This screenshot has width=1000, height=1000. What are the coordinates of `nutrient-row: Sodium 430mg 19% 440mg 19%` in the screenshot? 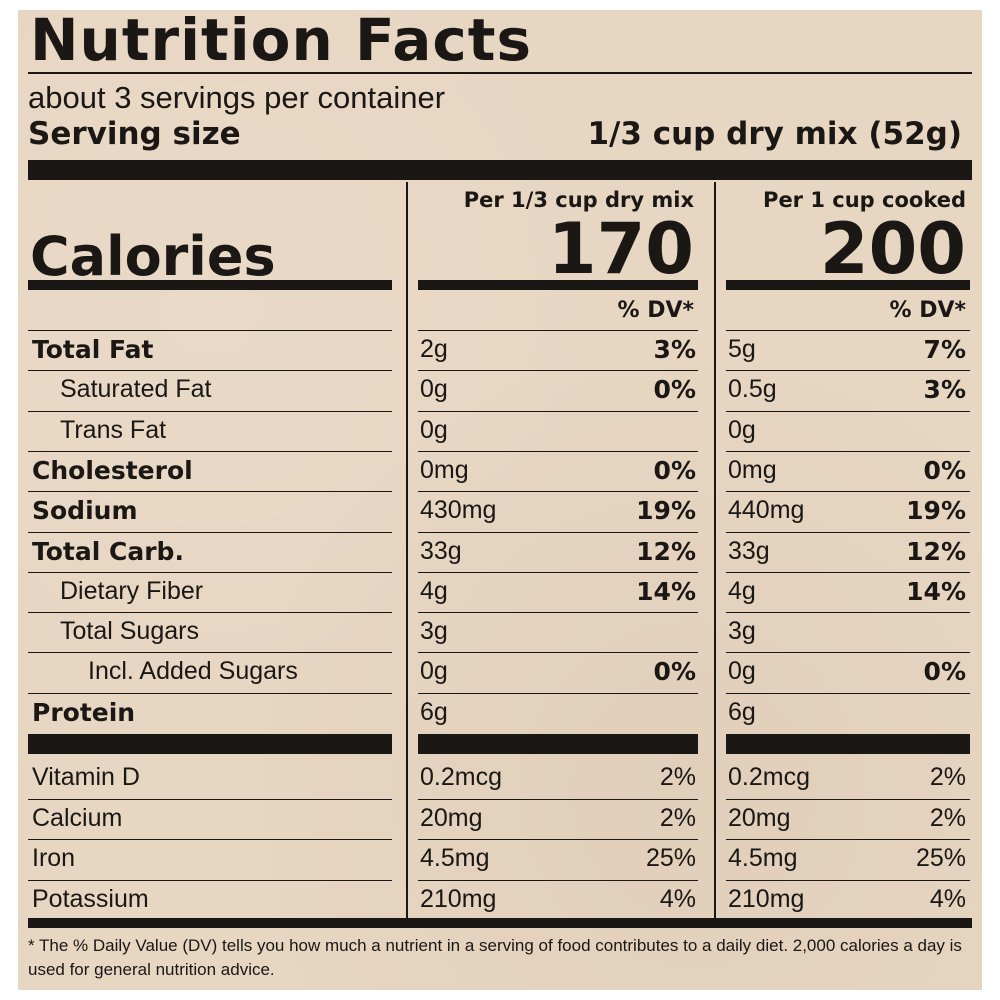 It's located at (500, 511).